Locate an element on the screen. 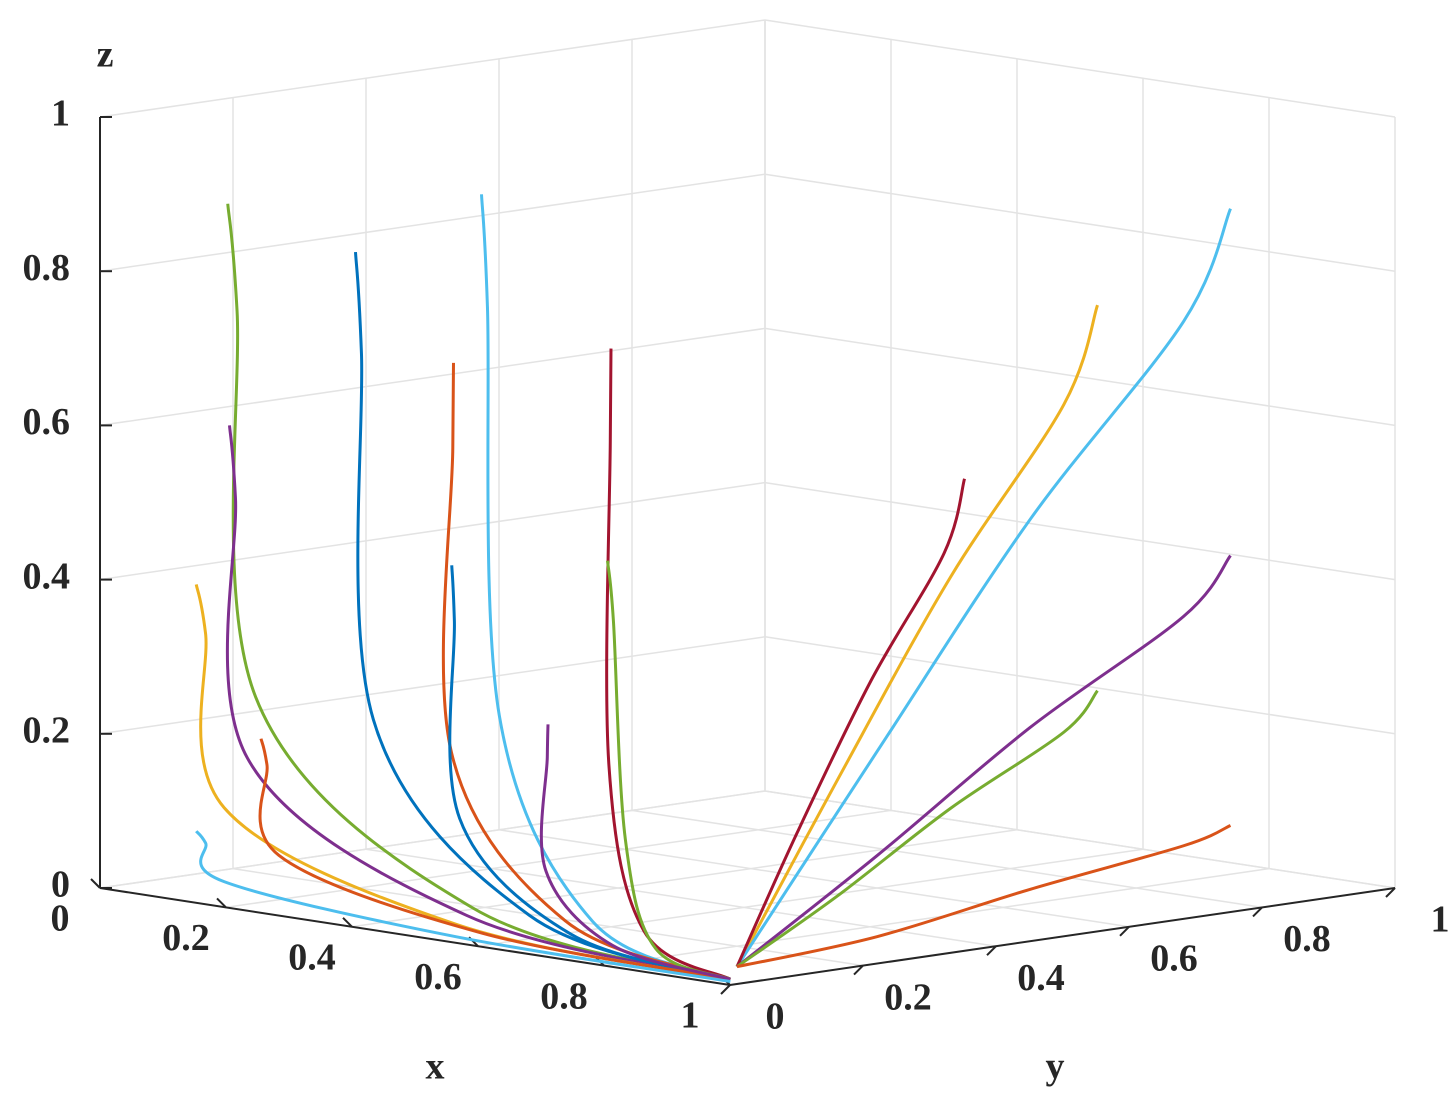 The image size is (1450, 1101). y-tick-label: 0.8 is located at coordinates (1307, 939).